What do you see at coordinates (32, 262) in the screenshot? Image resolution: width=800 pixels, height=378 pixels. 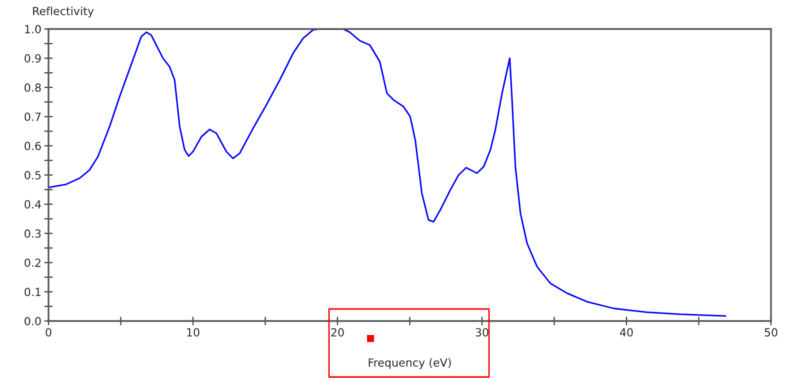 I see `y-tick-label: 0.2` at bounding box center [32, 262].